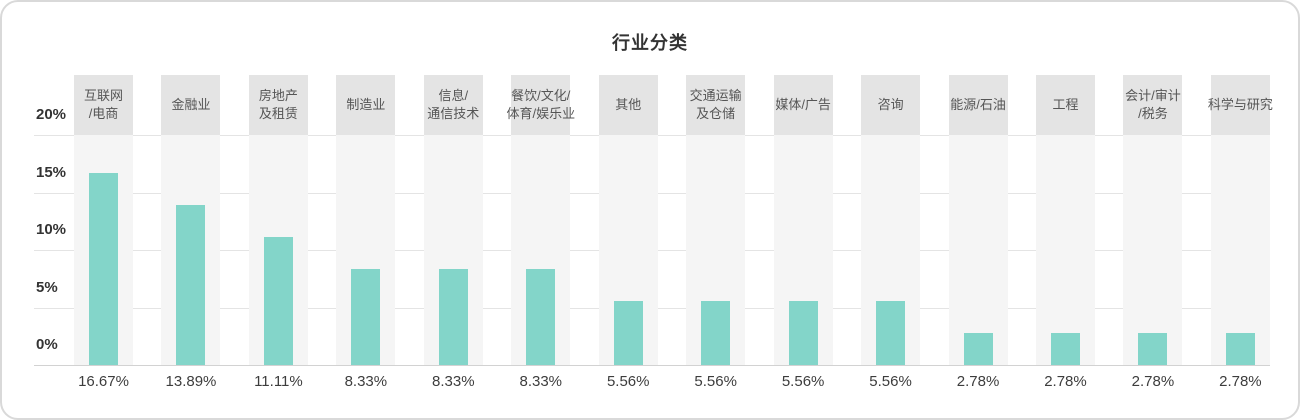 Image resolution: width=1300 pixels, height=420 pixels. What do you see at coordinates (191, 381) in the screenshot?
I see `bar-value-label: 13.89%` at bounding box center [191, 381].